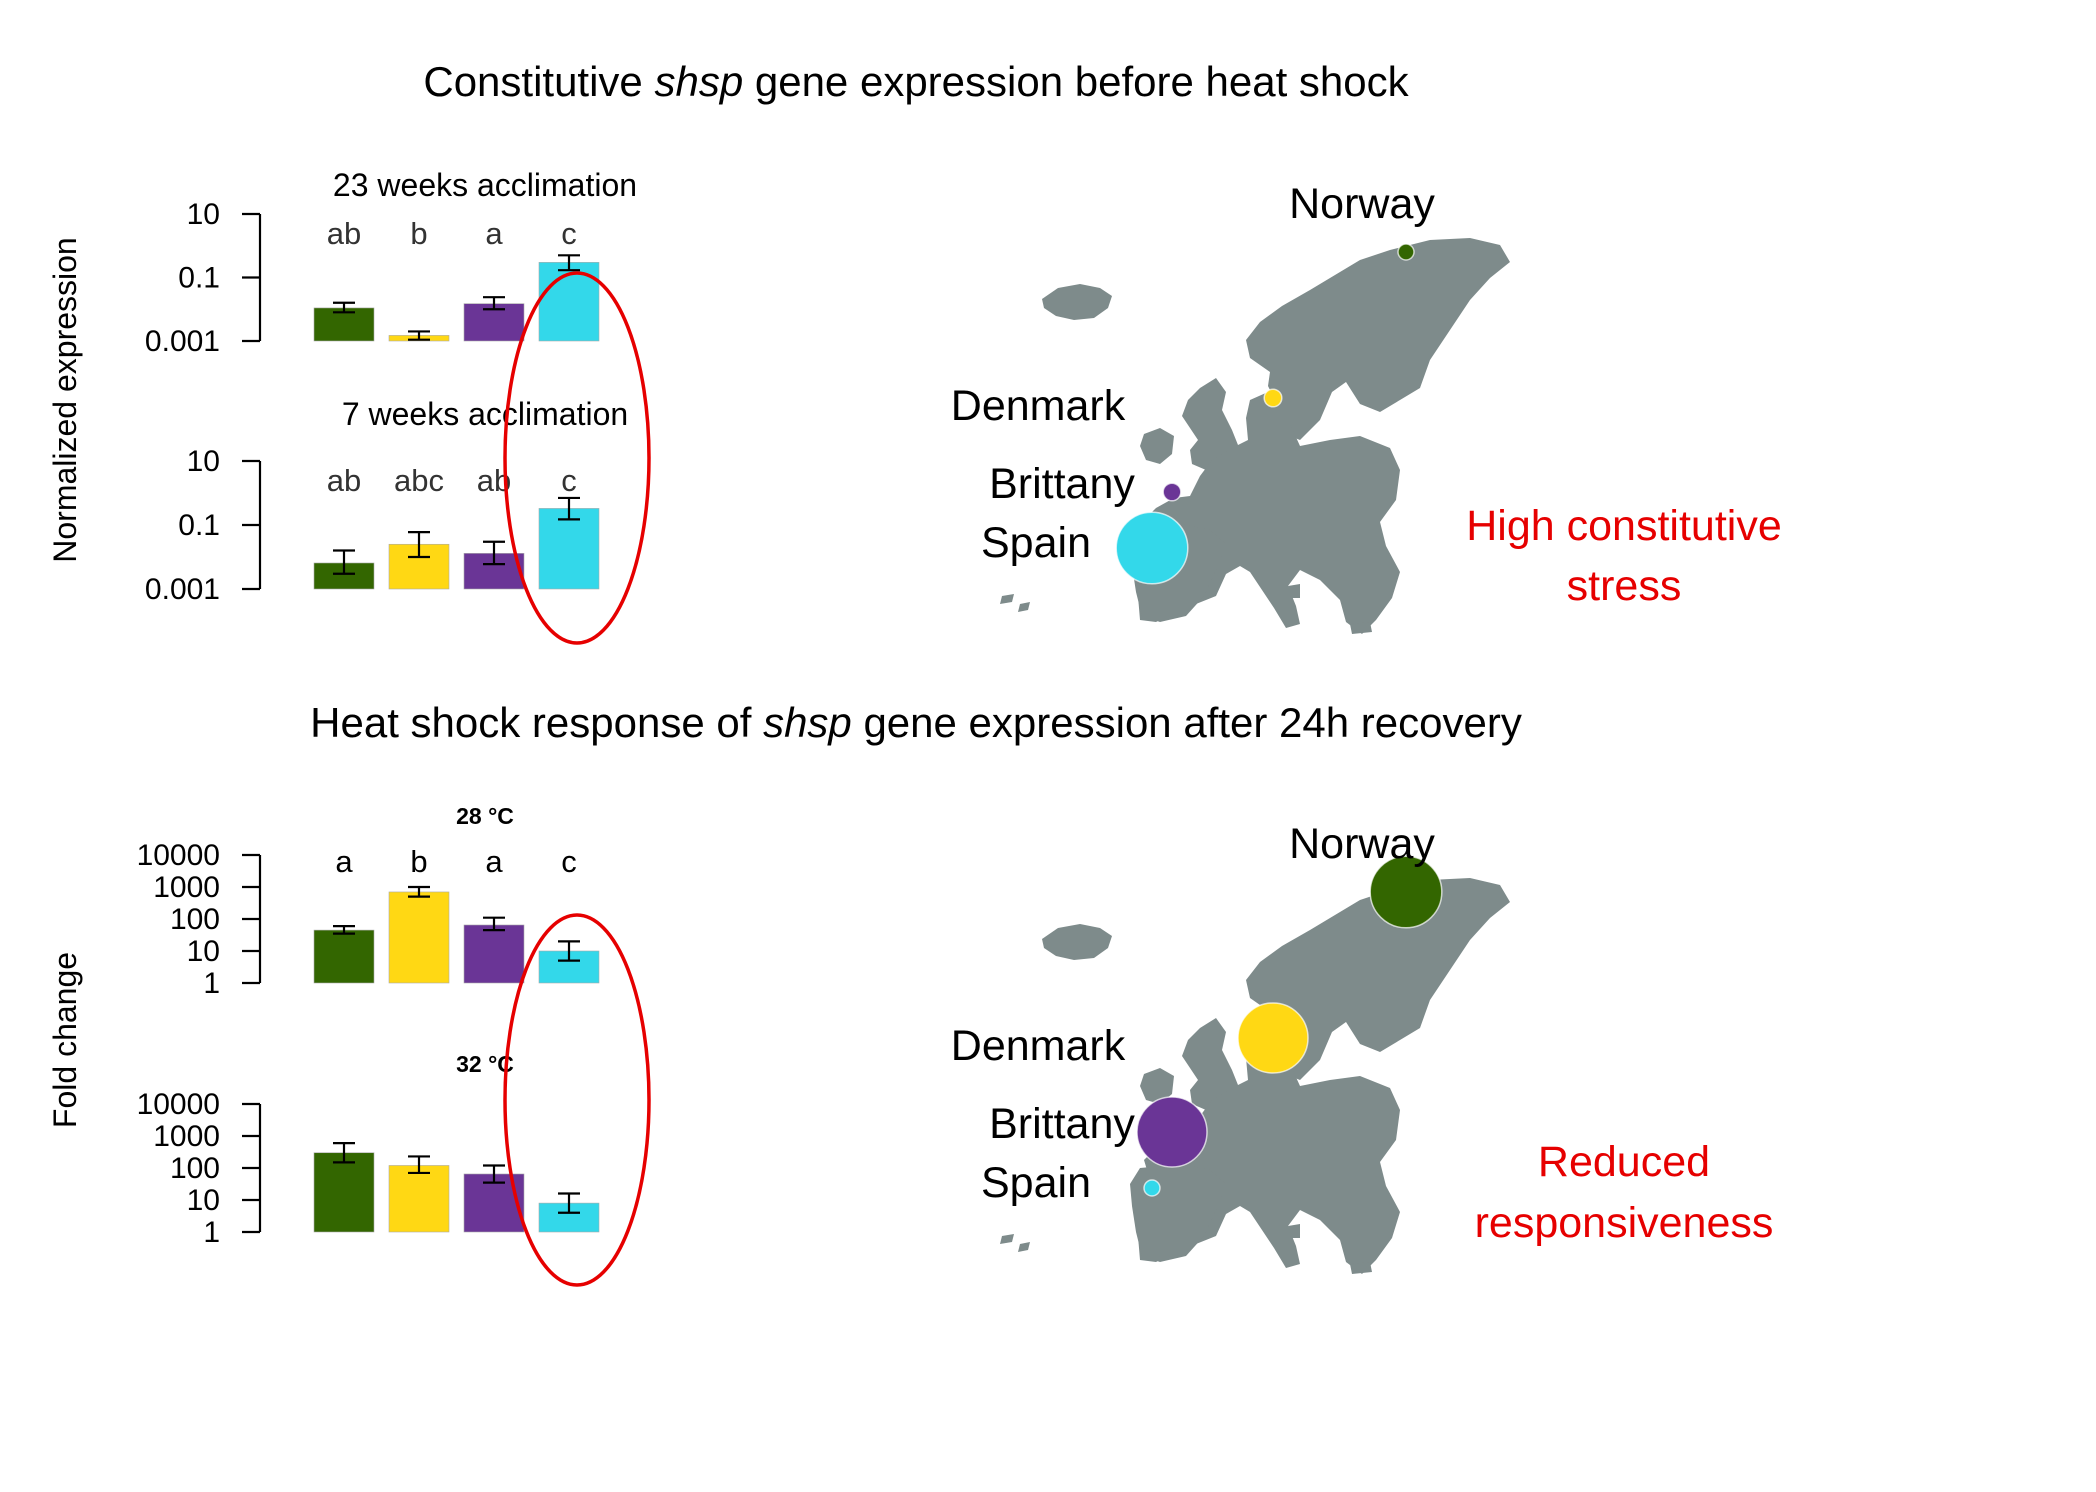  I want to click on bottom-title-pre: Heat shock response of, so click(536, 722).